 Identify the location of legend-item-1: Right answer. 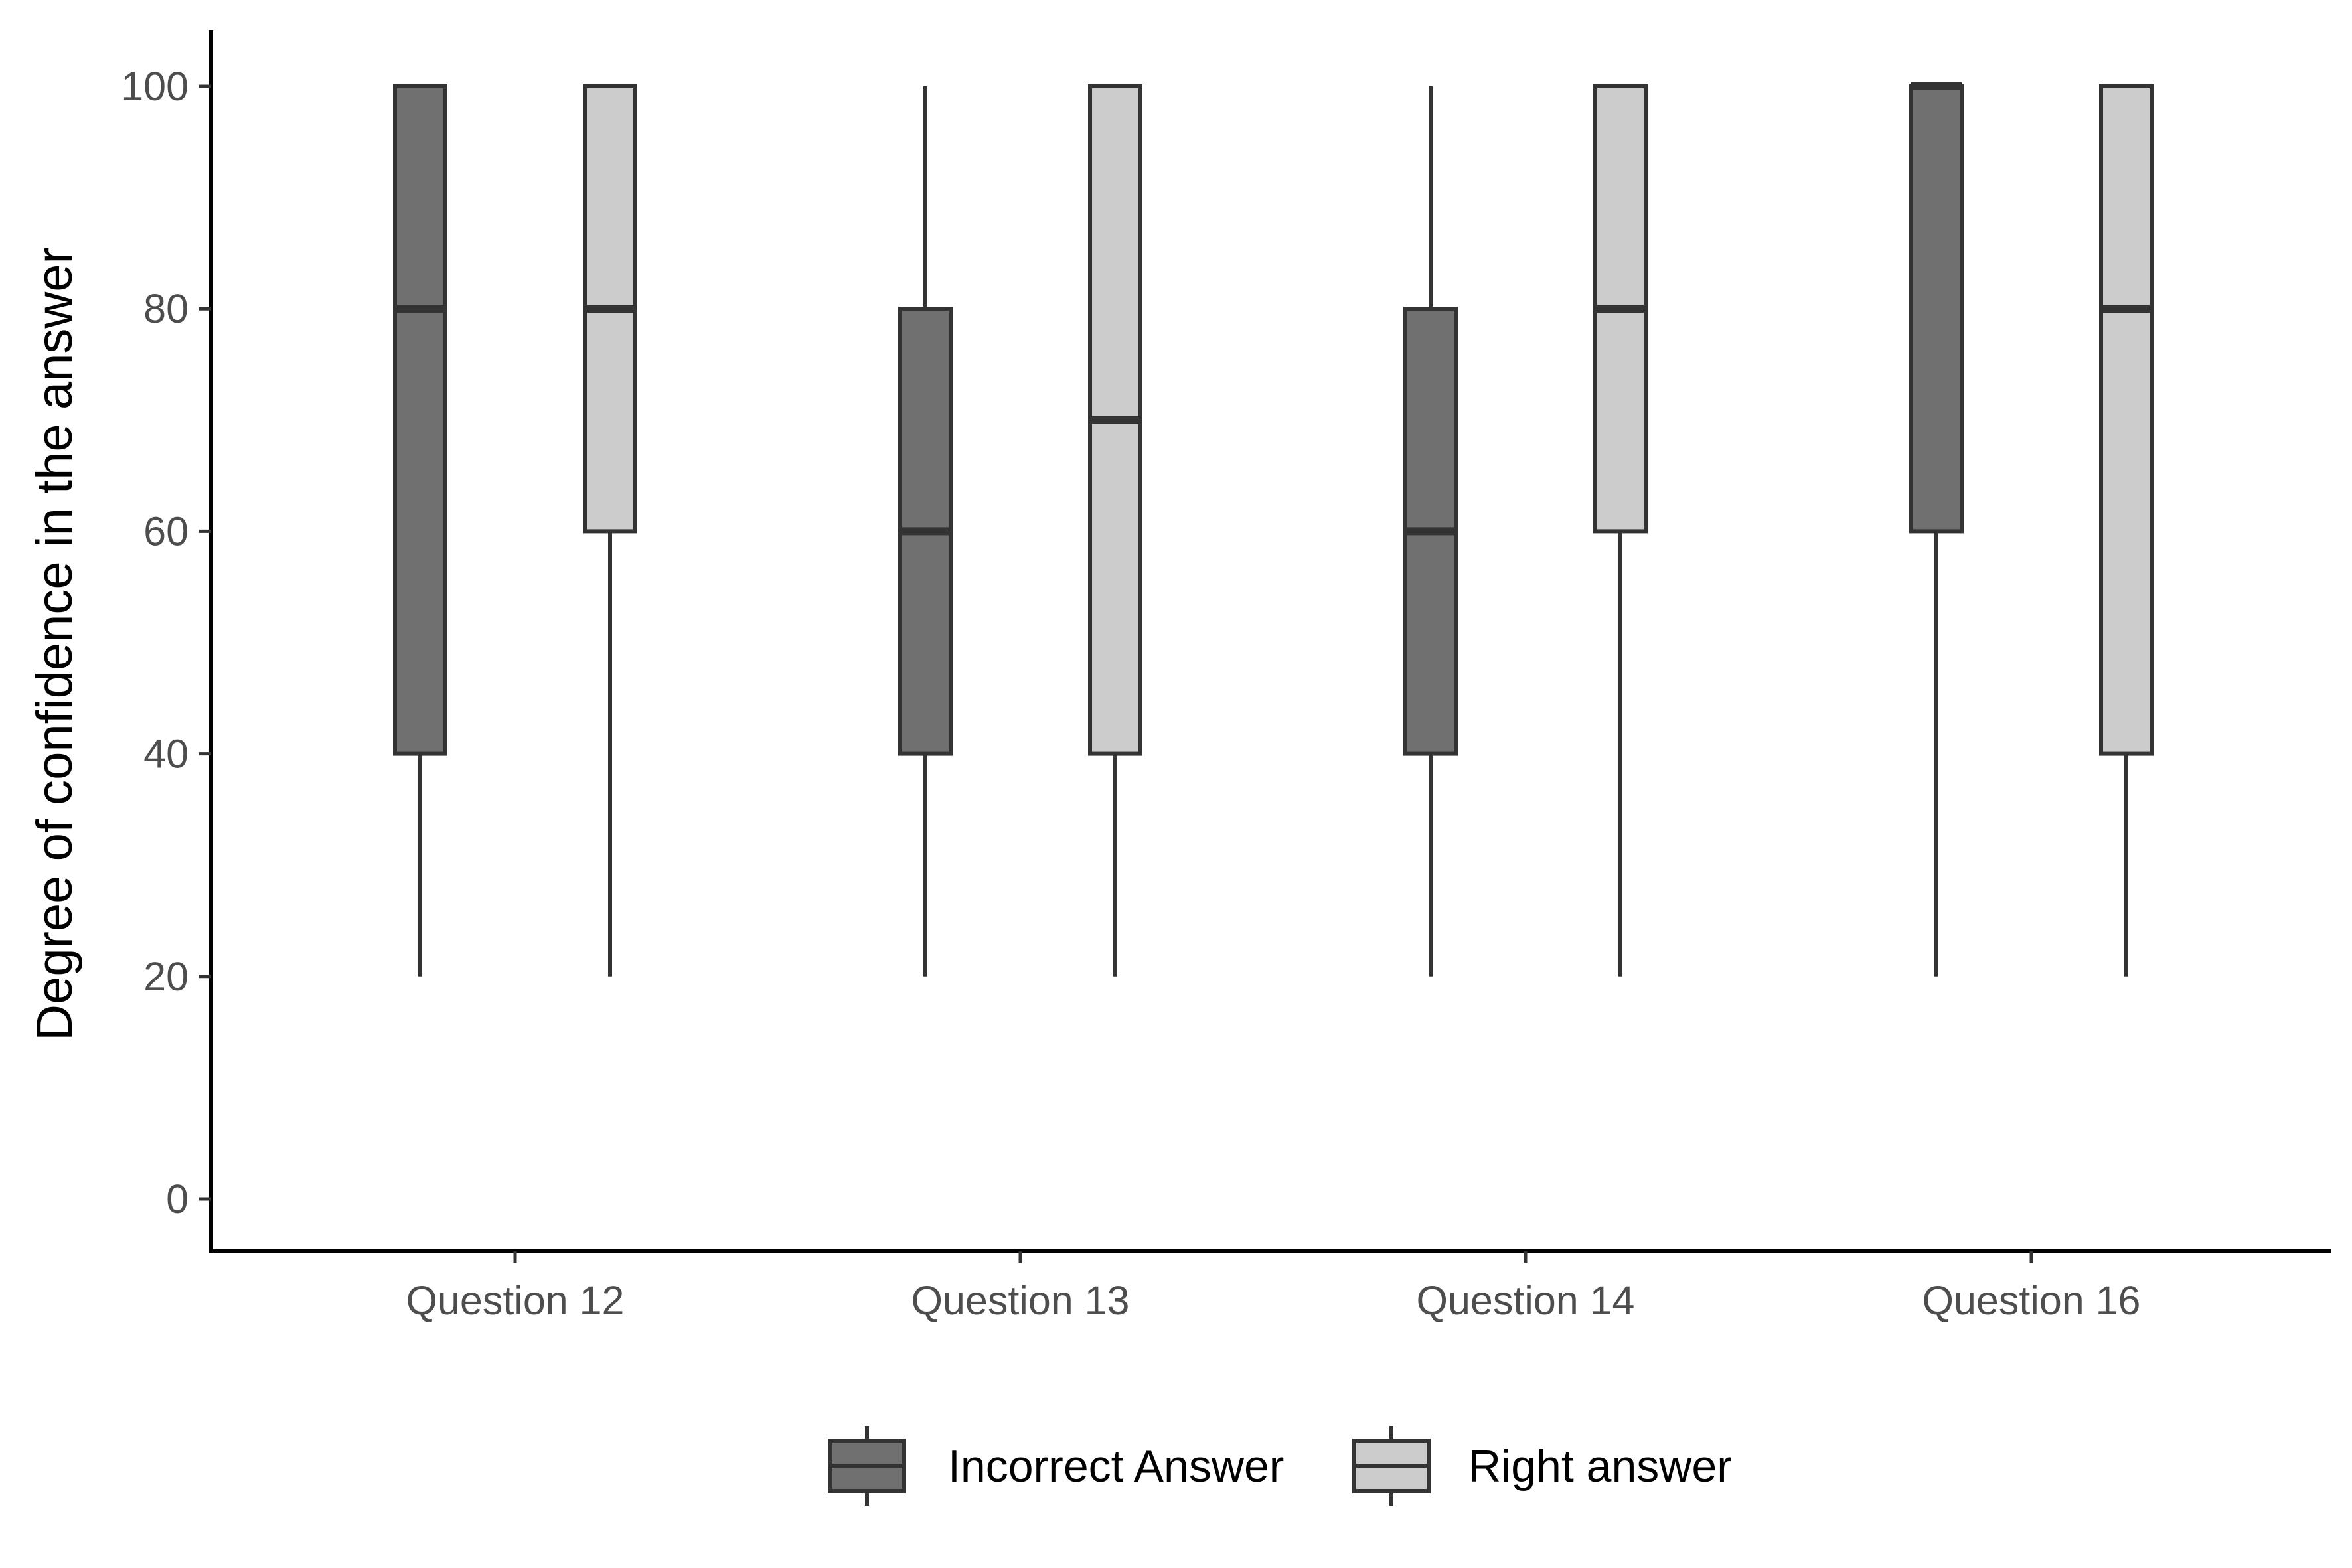
(1542, 1466).